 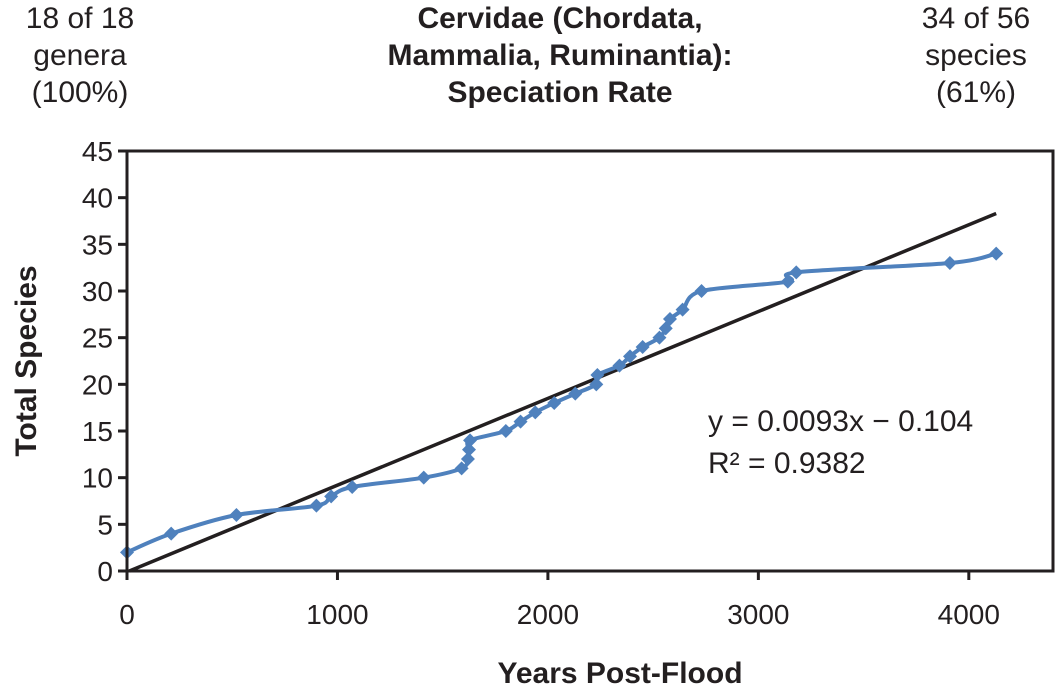 What do you see at coordinates (26, 360) in the screenshot?
I see `y-axis-title: Total Species` at bounding box center [26, 360].